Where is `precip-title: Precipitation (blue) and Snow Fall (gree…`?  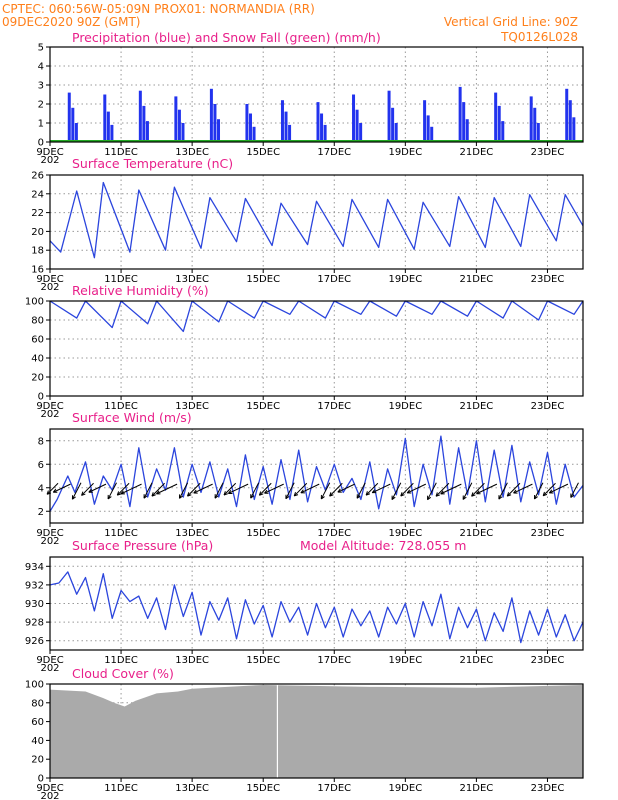
precip-title: Precipitation (blue) and Snow Fall (gree… is located at coordinates (226, 37).